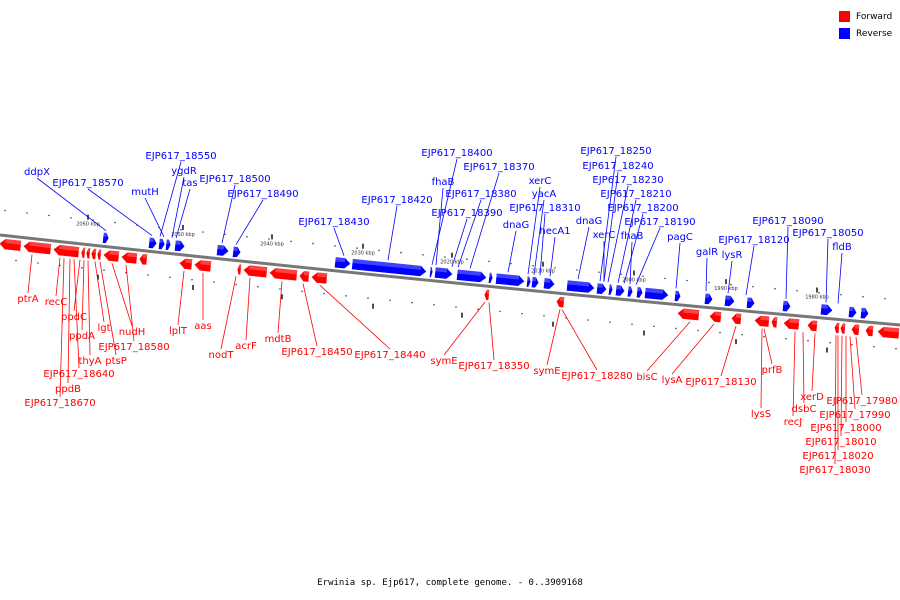 This screenshot has width=900, height=600. What do you see at coordinates (498, 167) in the screenshot?
I see `gene-label: EJP617_18370` at bounding box center [498, 167].